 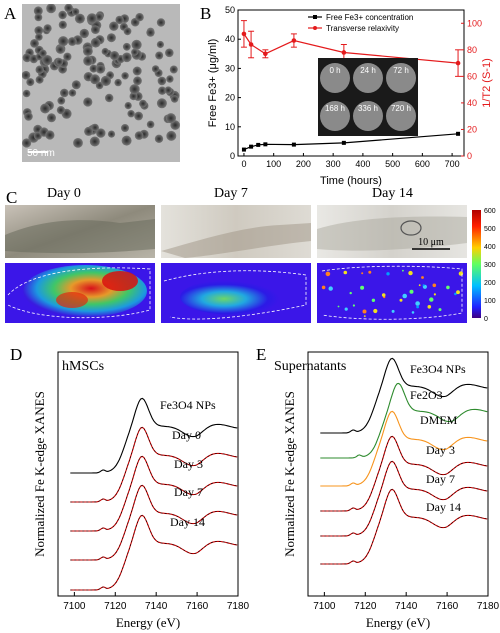 What do you see at coordinates (335, 108) in the screenshot?
I see `mri-phantom-label: 168 h` at bounding box center [335, 108].